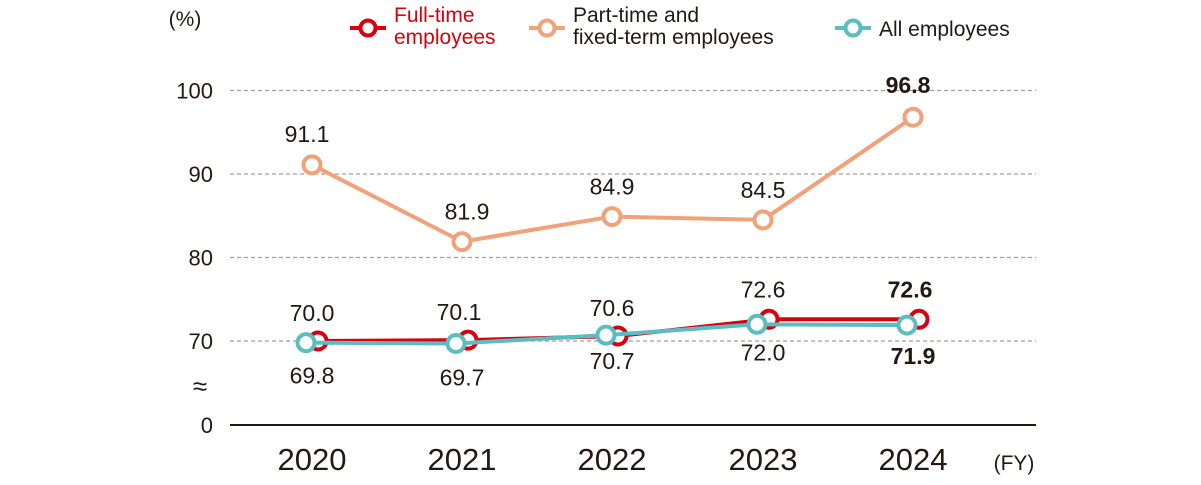  I want to click on data-label: 70.7, so click(612, 361).